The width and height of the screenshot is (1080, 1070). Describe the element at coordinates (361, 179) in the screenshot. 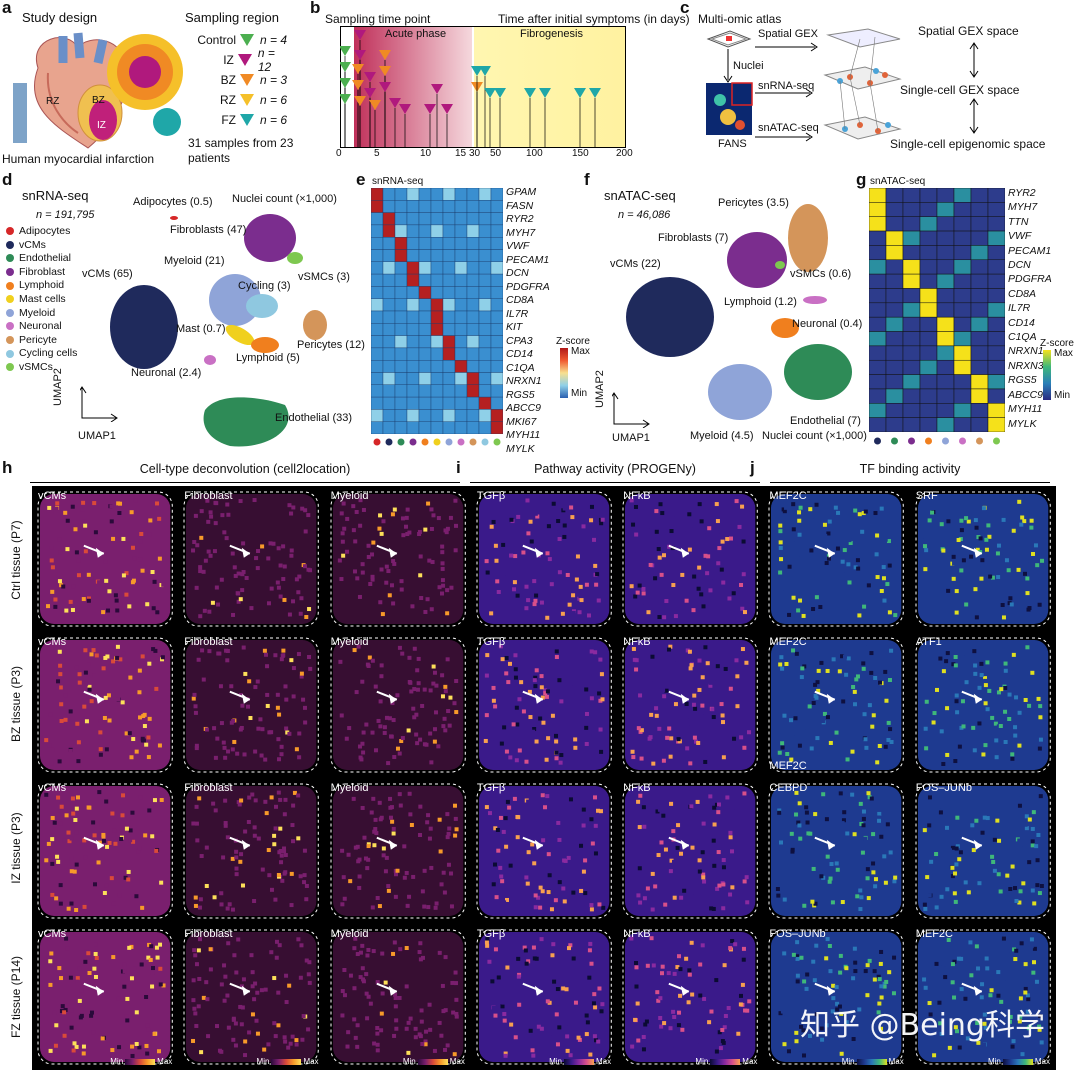

I see `panel-label-e: e` at that location.